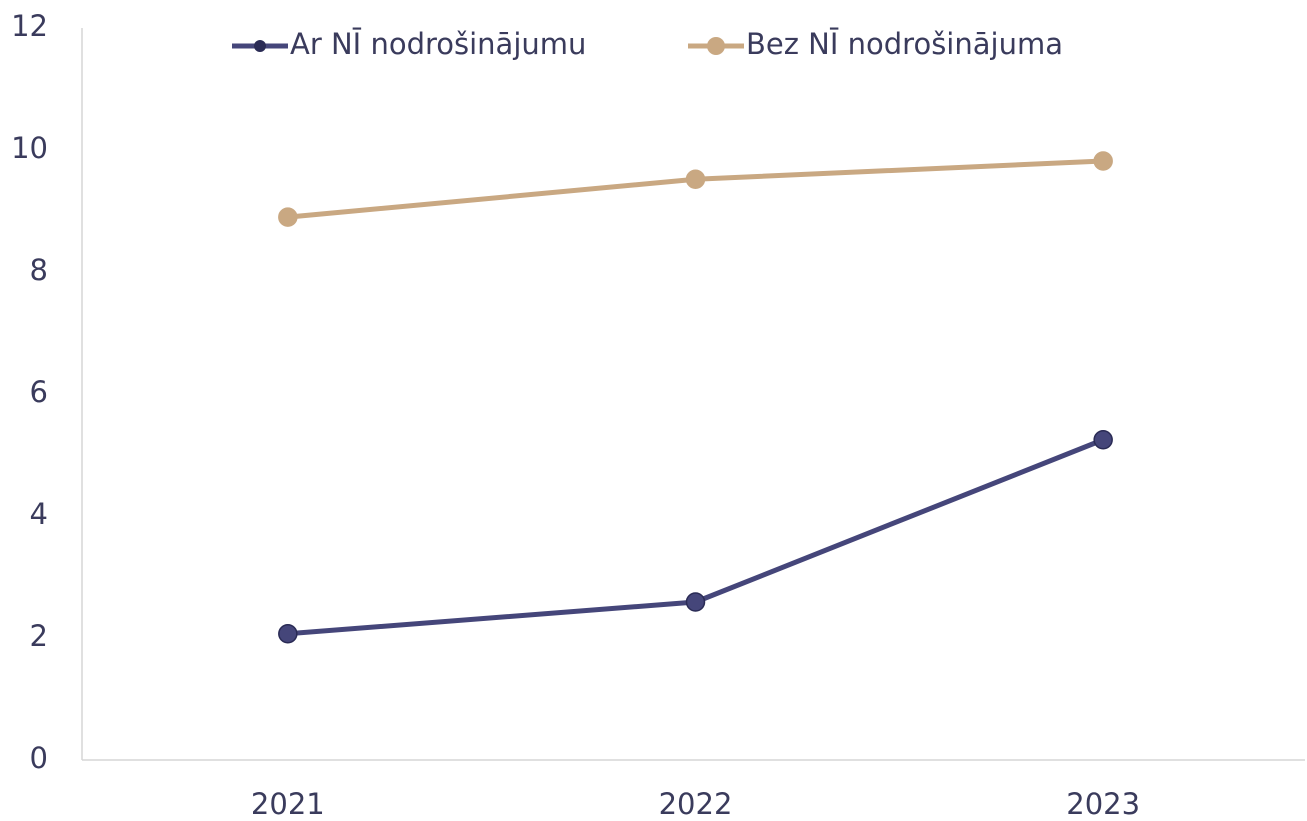 This screenshot has width=1307, height=821. What do you see at coordinates (438, 44) in the screenshot?
I see `legend-label: Ar NĪ nodrošinājumu` at bounding box center [438, 44].